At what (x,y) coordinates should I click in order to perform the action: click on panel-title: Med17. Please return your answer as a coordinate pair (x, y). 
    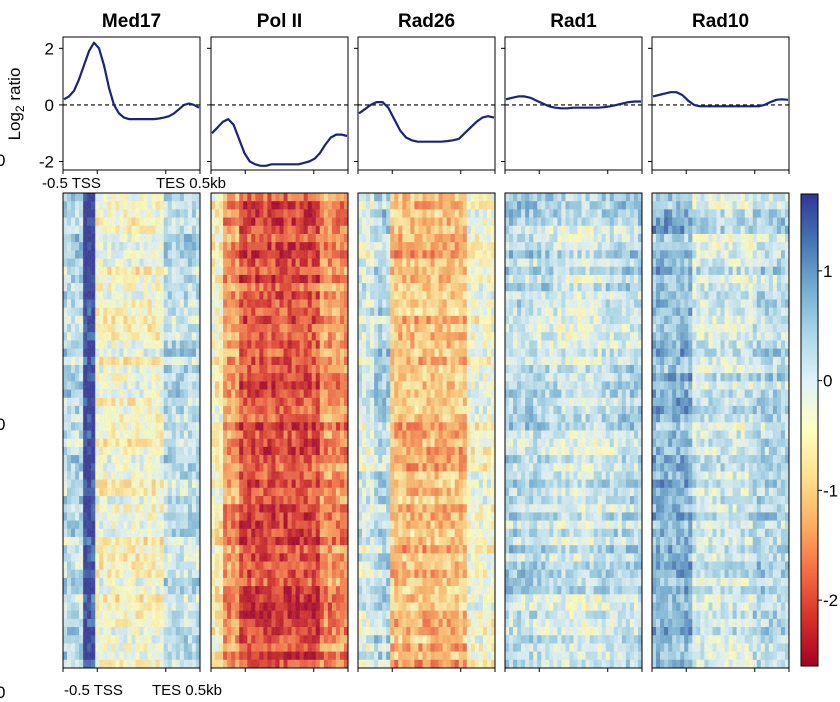
    Looking at the image, I should click on (131, 21).